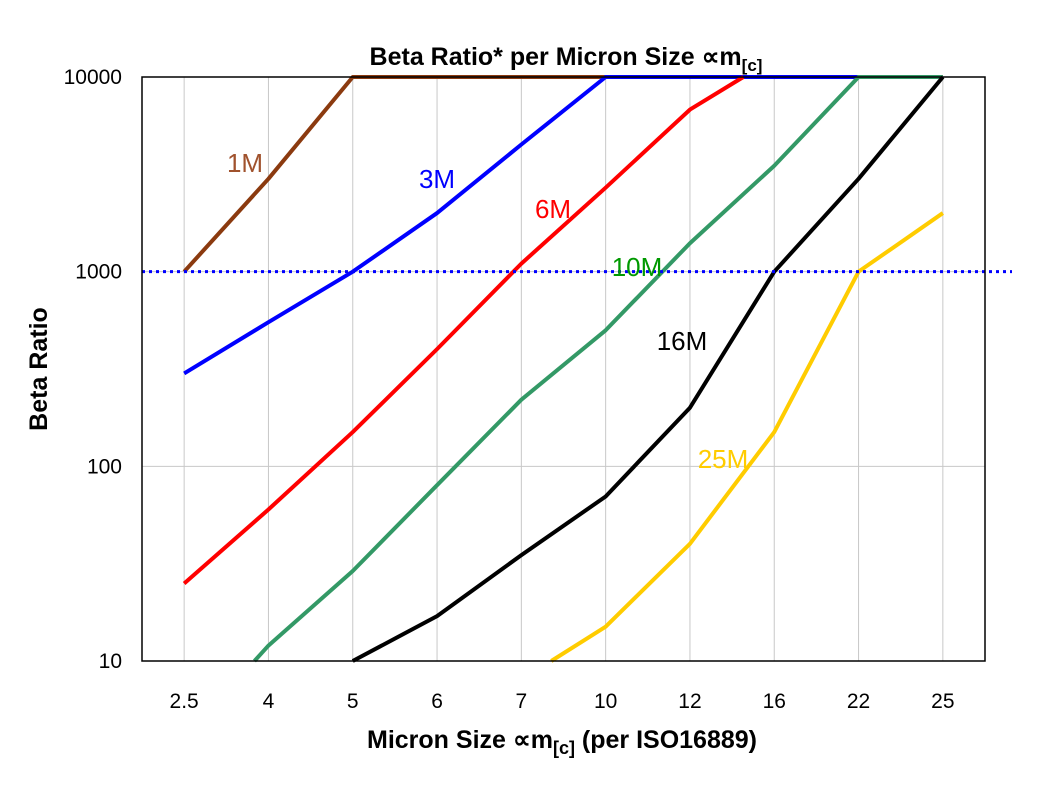 The width and height of the screenshot is (1056, 792). What do you see at coordinates (353, 701) in the screenshot?
I see `x-tick-label: 5` at bounding box center [353, 701].